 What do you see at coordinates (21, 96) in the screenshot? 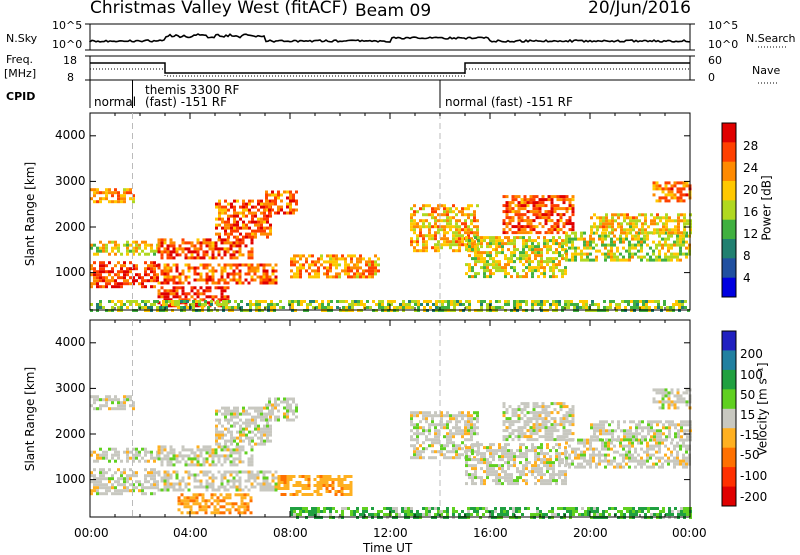
I see `cpid-label: CPID` at bounding box center [21, 96].